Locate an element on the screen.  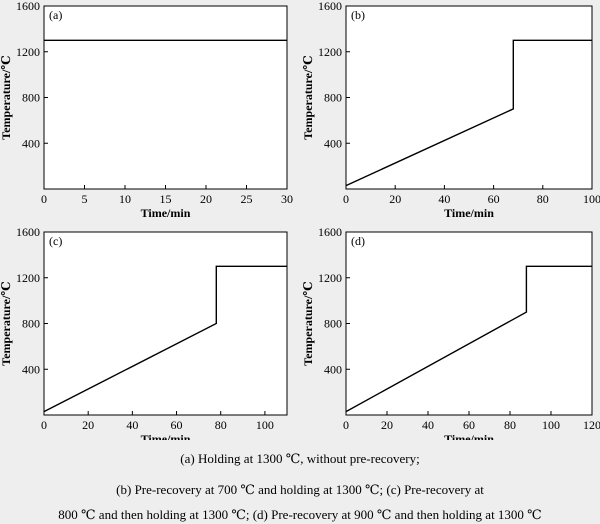
panel-label: (c) is located at coordinates (55, 241).